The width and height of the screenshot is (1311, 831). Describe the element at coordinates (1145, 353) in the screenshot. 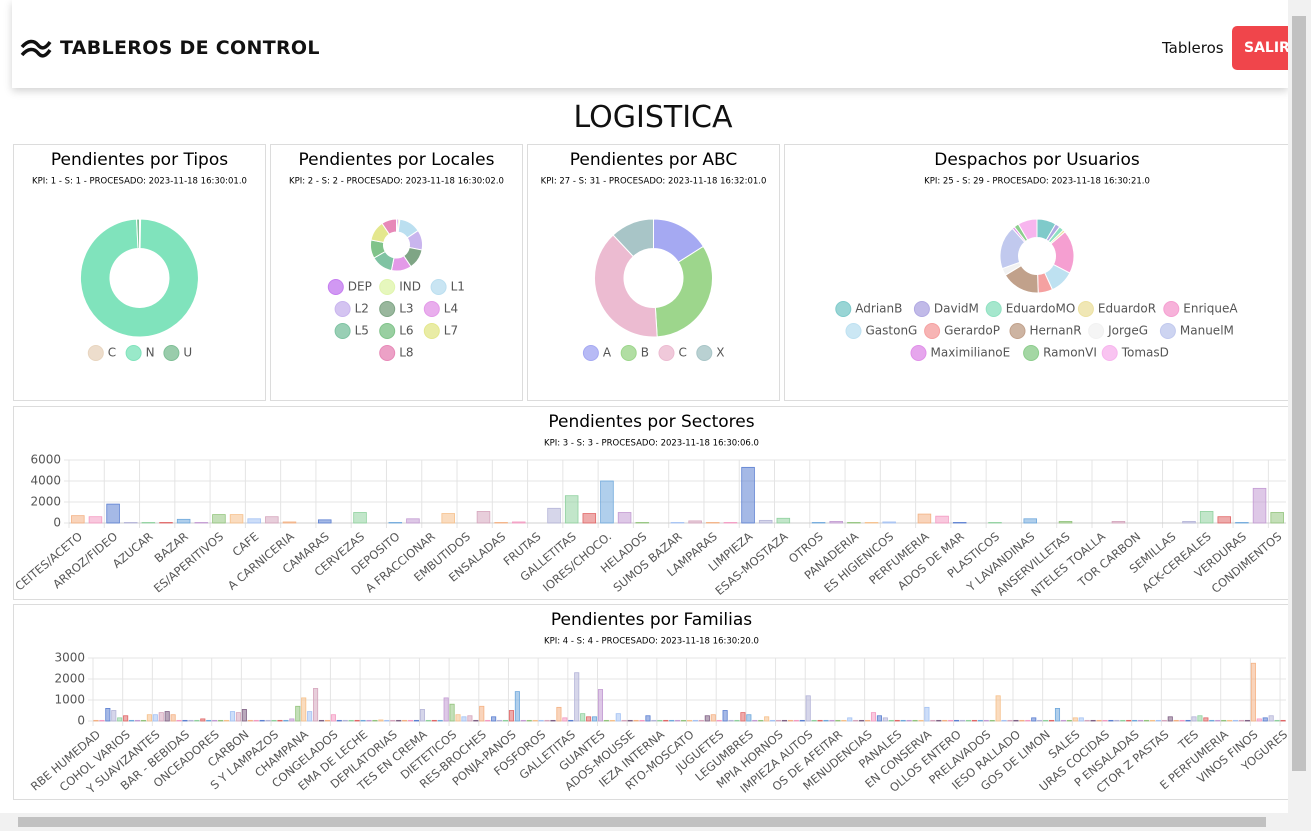

I see `legend-label: TomasD` at that location.